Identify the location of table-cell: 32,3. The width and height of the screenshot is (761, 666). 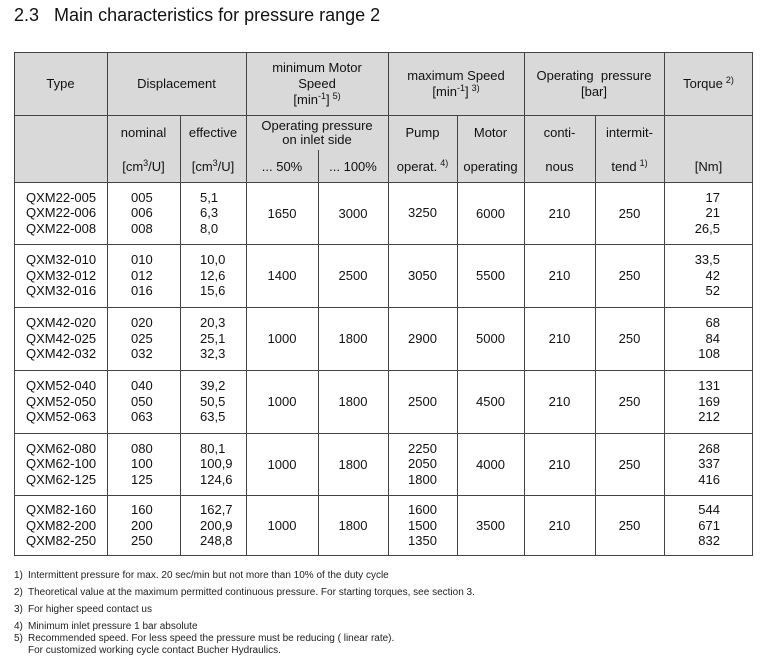
(213, 354).